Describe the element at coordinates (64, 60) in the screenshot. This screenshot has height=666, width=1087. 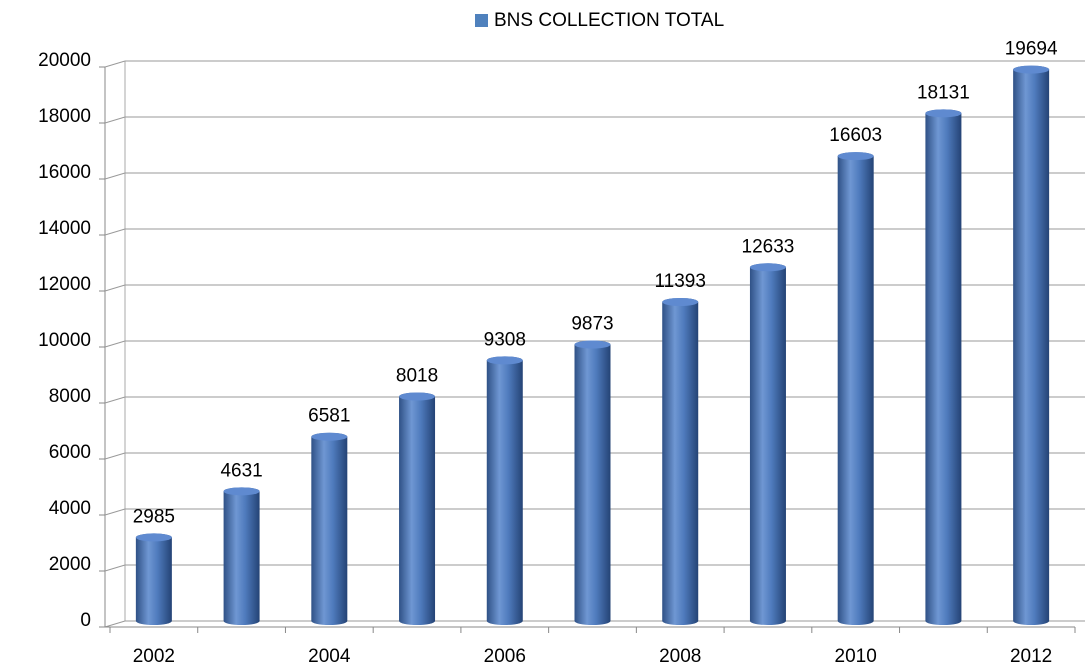
I see `y-tick-label: 20000` at that location.